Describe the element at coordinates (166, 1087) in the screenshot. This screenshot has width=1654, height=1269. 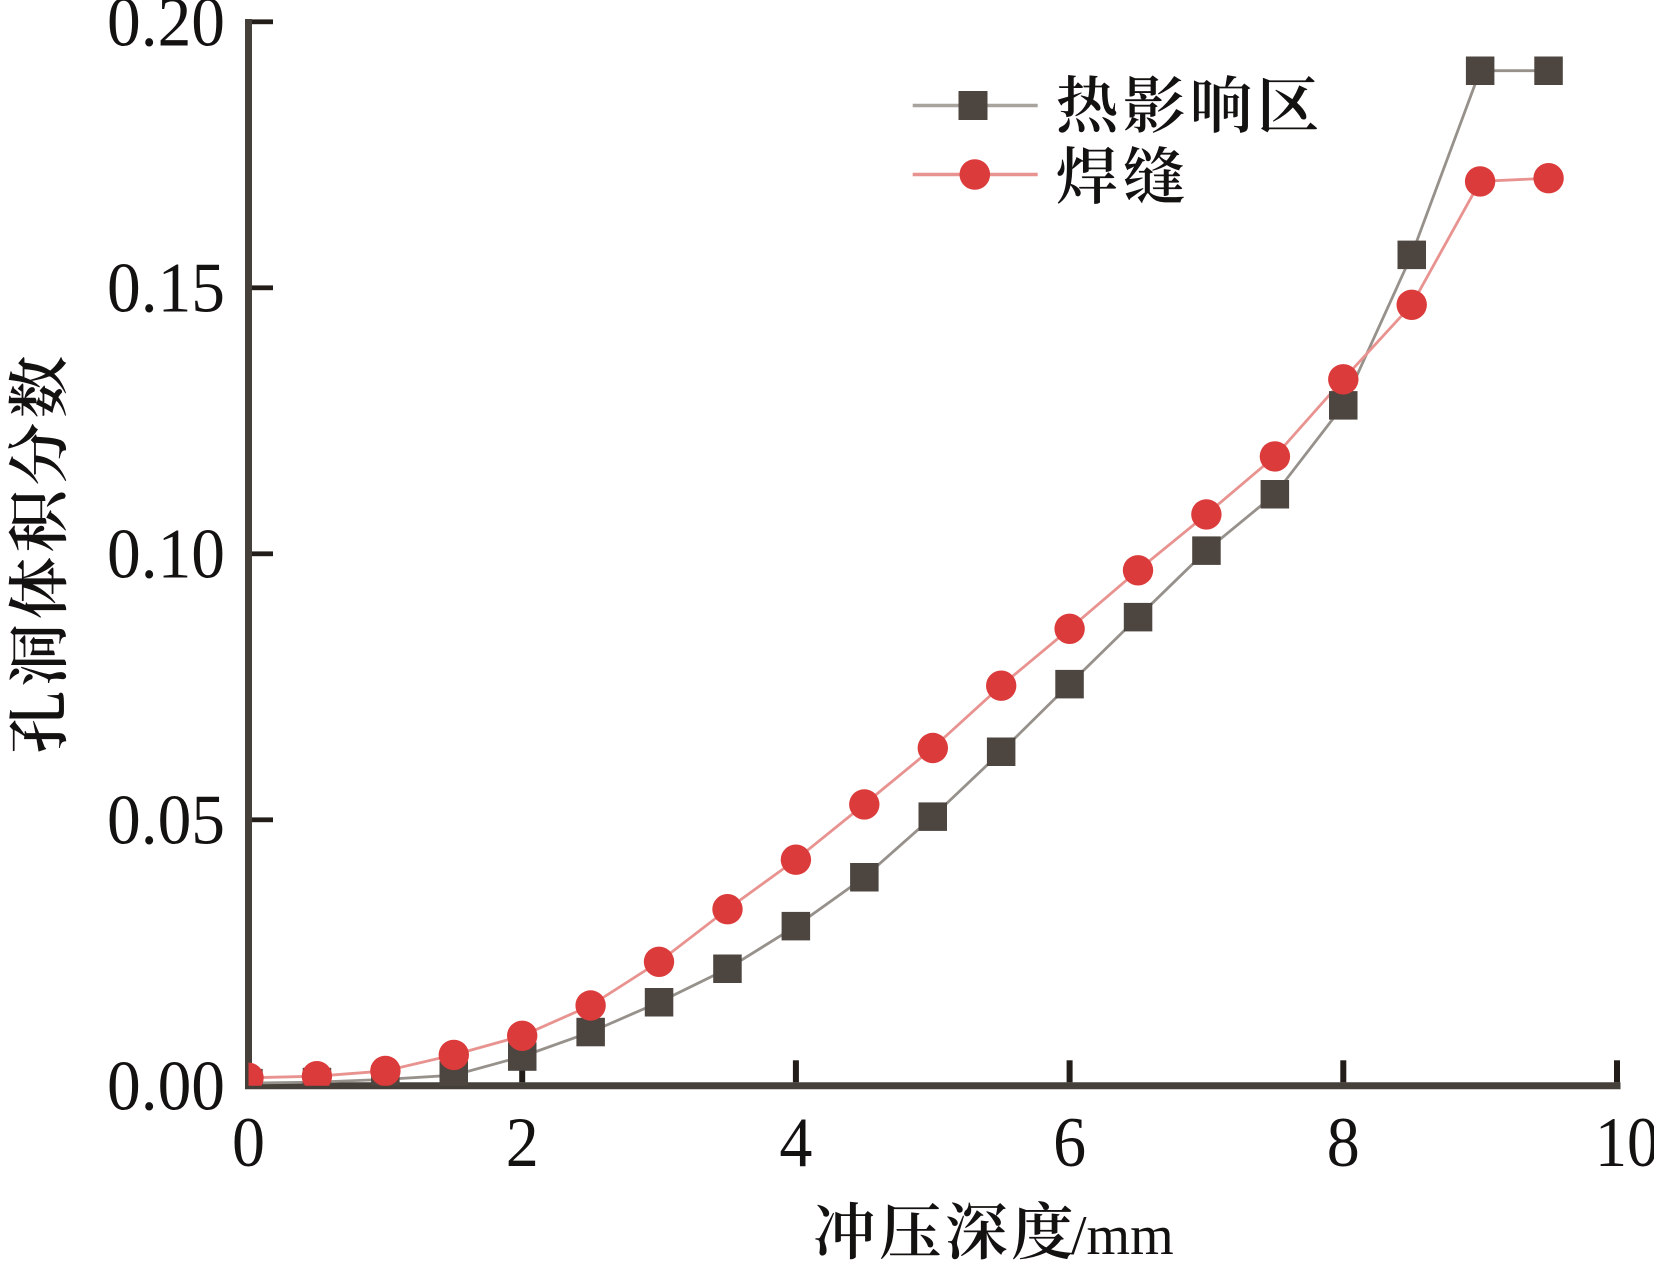
I see `svg-text: 0.00` at that location.